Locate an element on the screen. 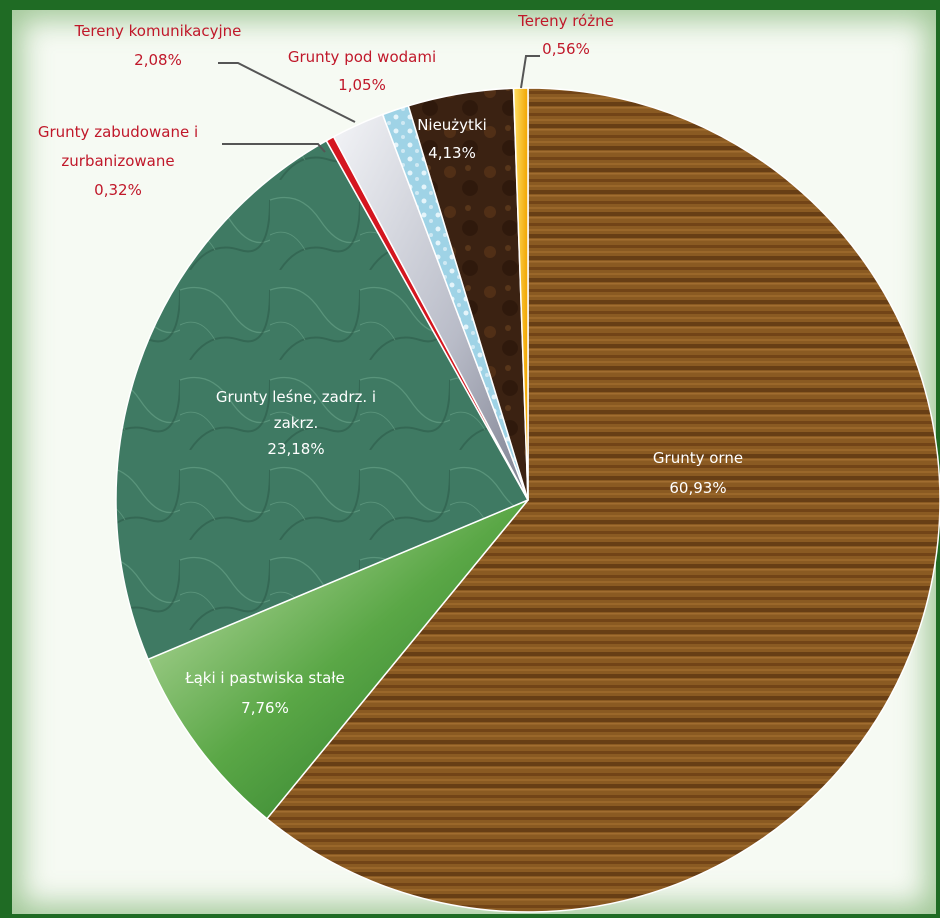  slice-label-grunty-lesne-zadrz-i-zakrz: Grunty leśne, zadrz. i zakrz. 23,18% is located at coordinates (296, 423).